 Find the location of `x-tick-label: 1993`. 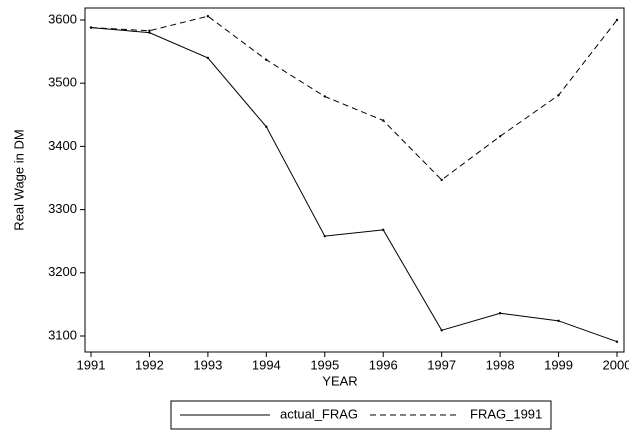

x-tick-label: 1993 is located at coordinates (207, 364).